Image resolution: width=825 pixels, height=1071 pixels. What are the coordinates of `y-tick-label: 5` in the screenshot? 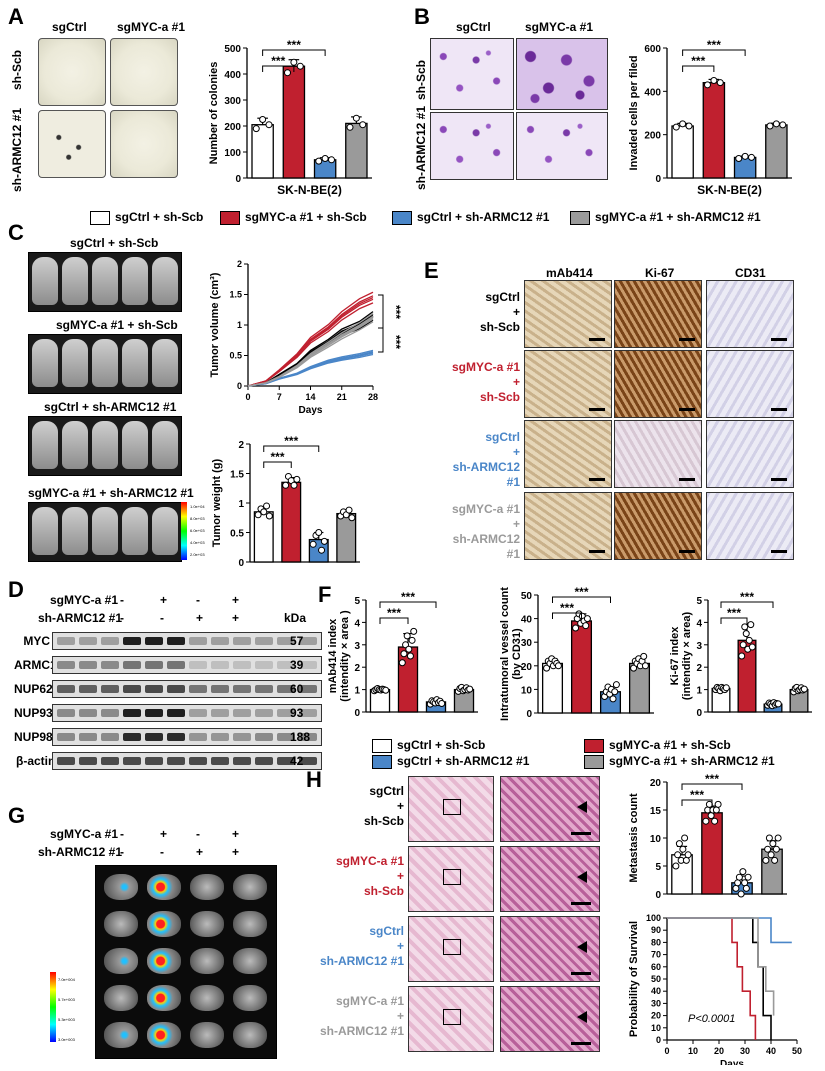 It's located at (658, 867).